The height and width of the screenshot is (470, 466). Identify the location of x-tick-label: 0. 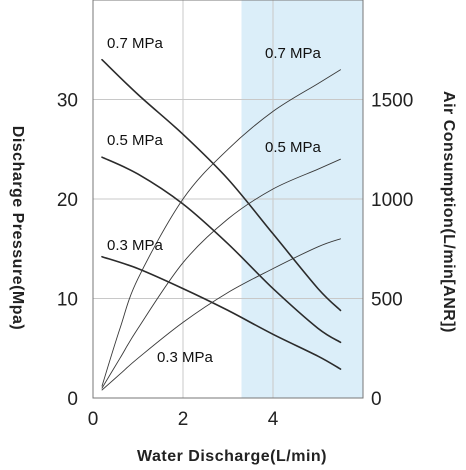
(93, 419).